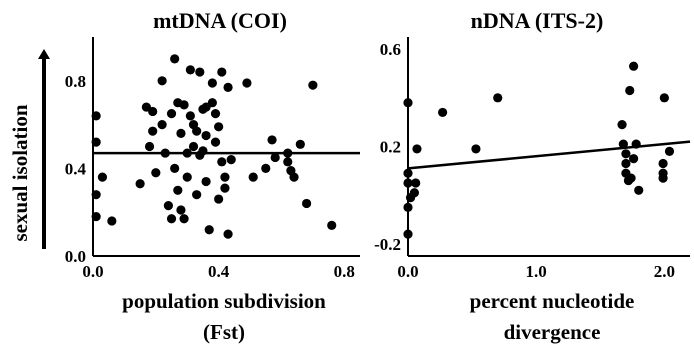 Image resolution: width=694 pixels, height=352 pixels. I want to click on panel-mtdna-x-tick-label: 0.0, so click(92, 271).